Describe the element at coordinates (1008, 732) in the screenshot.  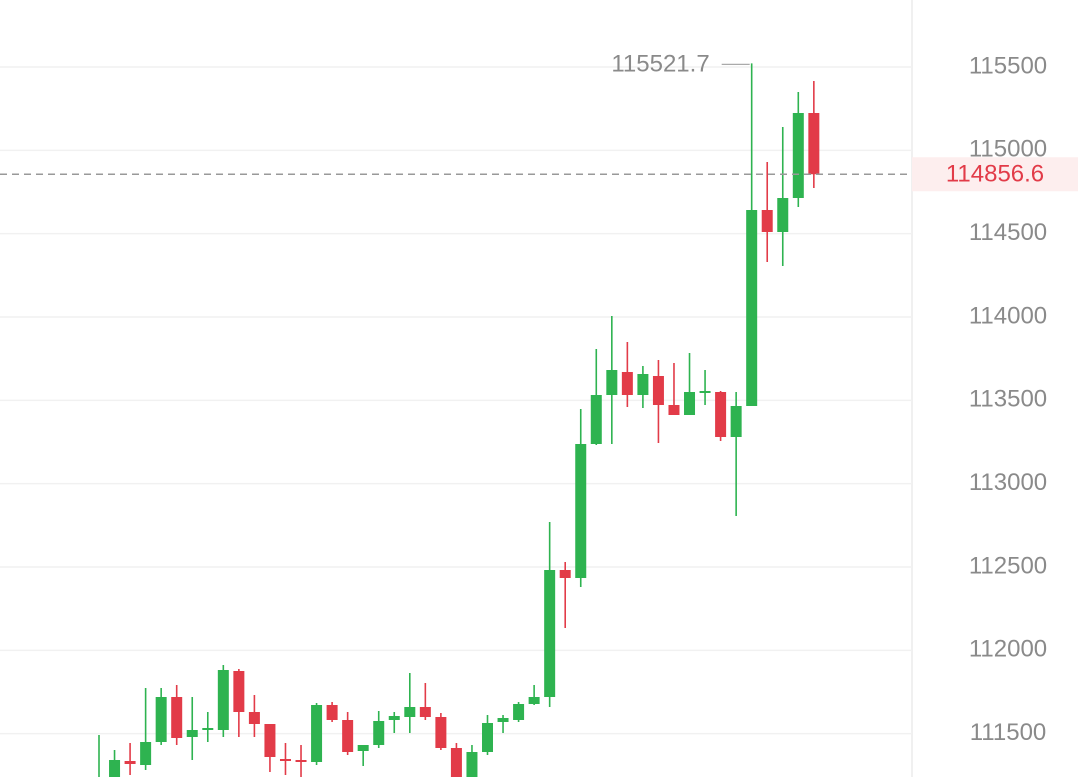
I see `y-tick-label: 111500` at that location.